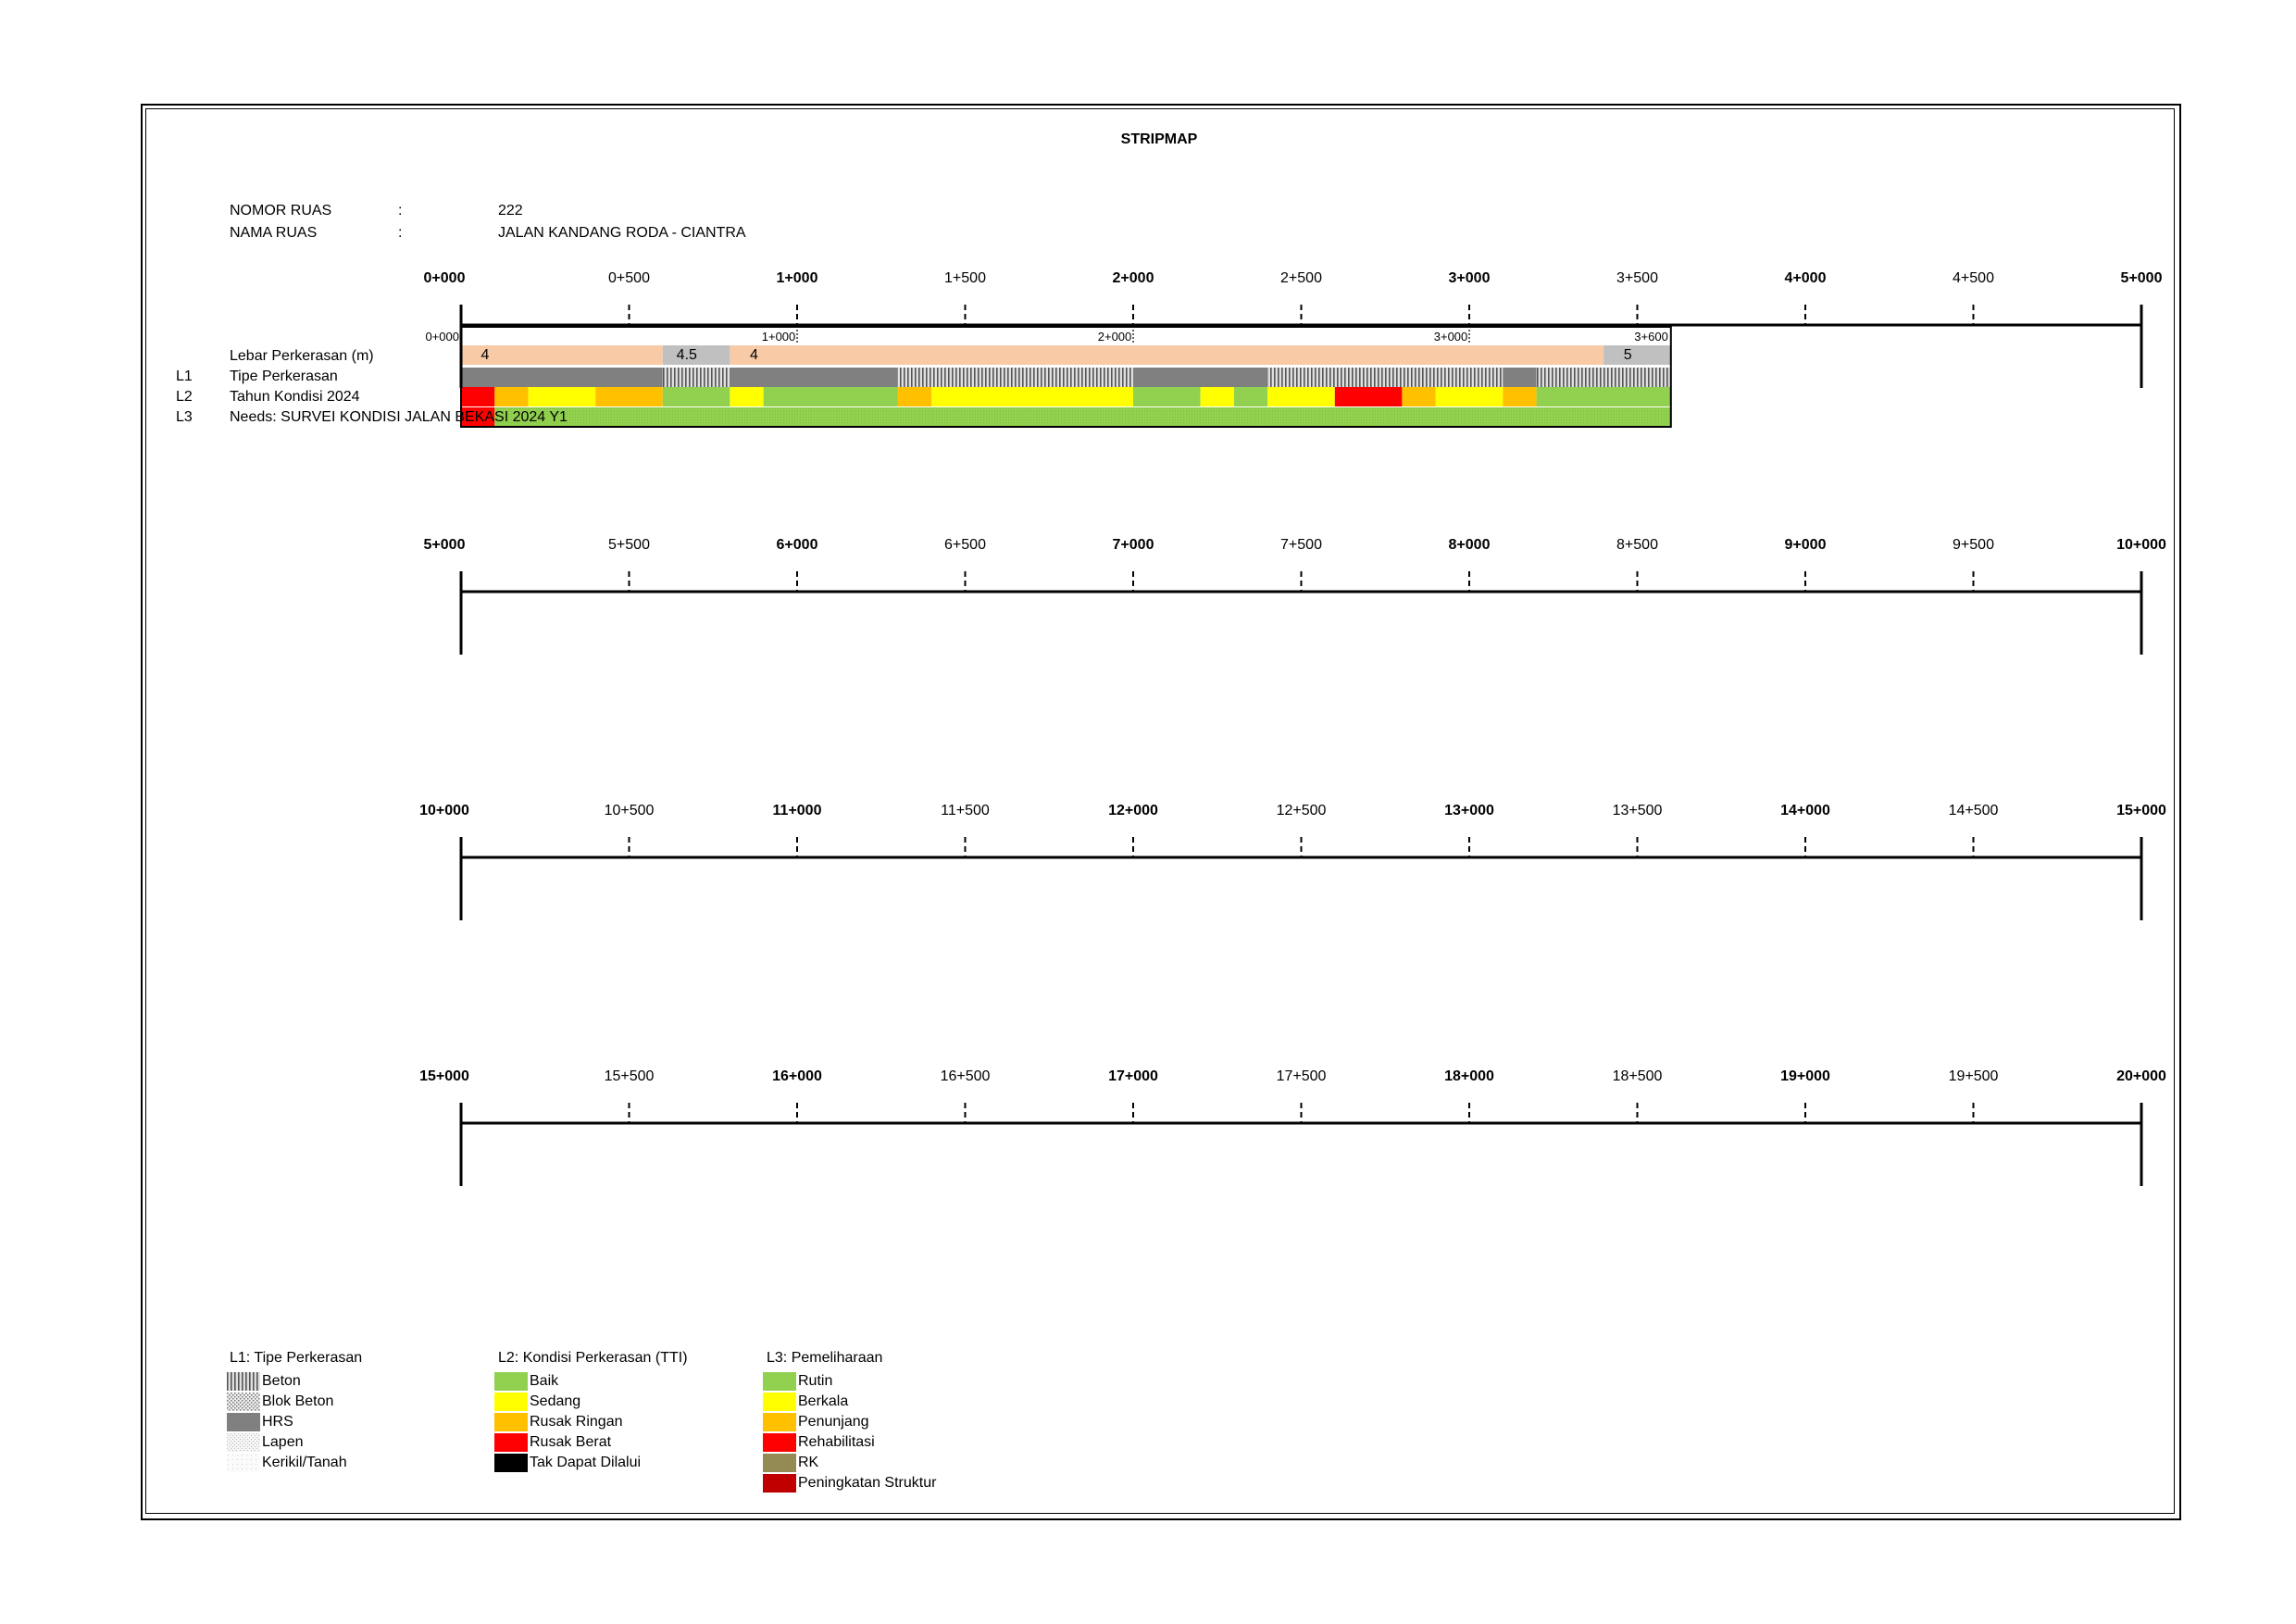 The image size is (2296, 1624). Describe the element at coordinates (867, 1483) in the screenshot. I see `legend-item-label: Peningkatan Struktur` at that location.